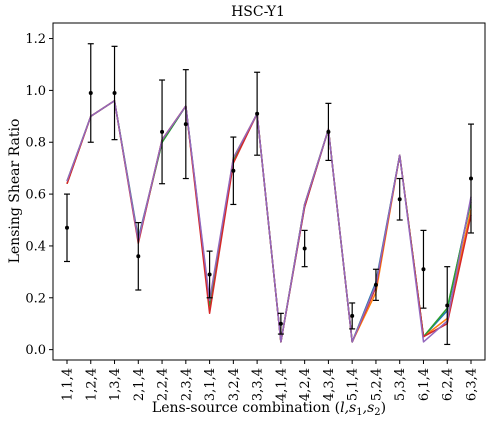 The image size is (489, 422). Describe the element at coordinates (269, 409) in the screenshot. I see `x-axis-label: Lens-source combination (l,s1,s2)` at that location.